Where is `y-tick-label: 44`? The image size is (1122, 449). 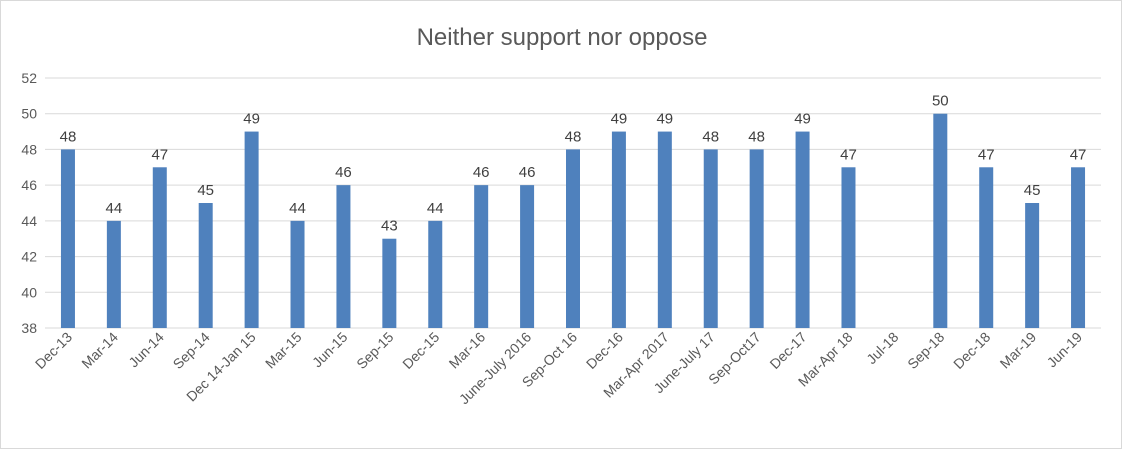
y-tick-label: 44 is located at coordinates (29, 221).